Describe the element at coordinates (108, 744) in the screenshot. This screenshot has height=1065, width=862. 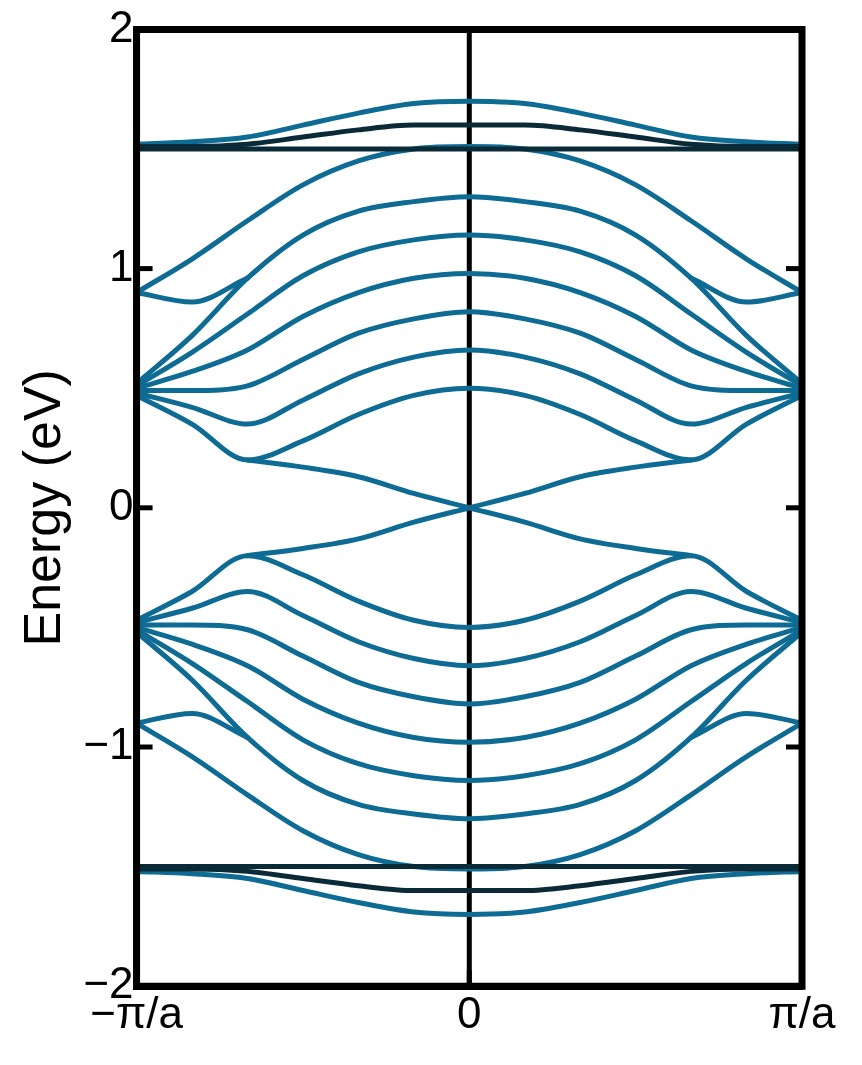
I see `y-tick-label: −1` at that location.